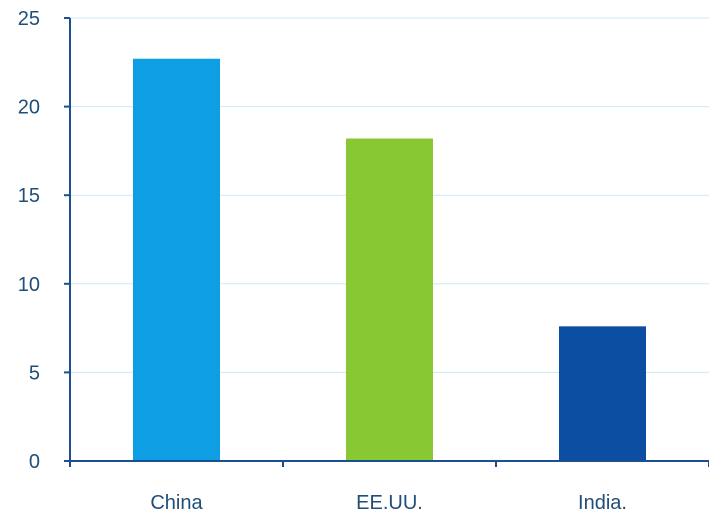 The height and width of the screenshot is (514, 709). What do you see at coordinates (34, 462) in the screenshot?
I see `y-tick-label-0: 0` at bounding box center [34, 462].